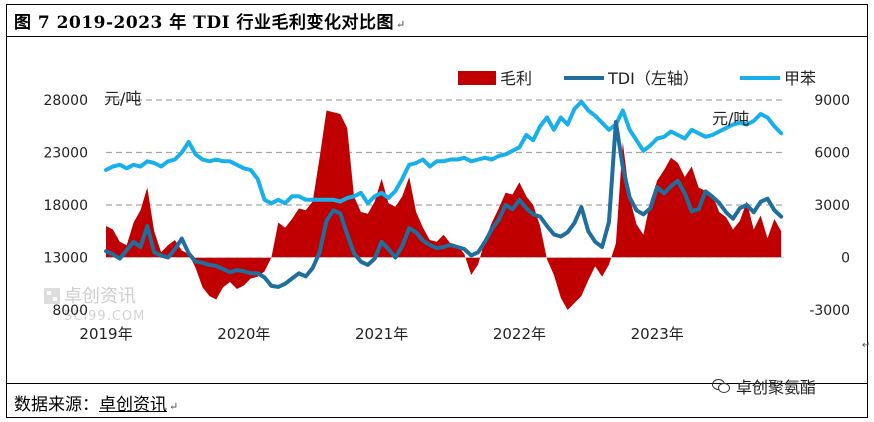 The width and height of the screenshot is (874, 422). Describe the element at coordinates (243, 334) in the screenshot. I see `x-tick-label: 2020年` at that location.